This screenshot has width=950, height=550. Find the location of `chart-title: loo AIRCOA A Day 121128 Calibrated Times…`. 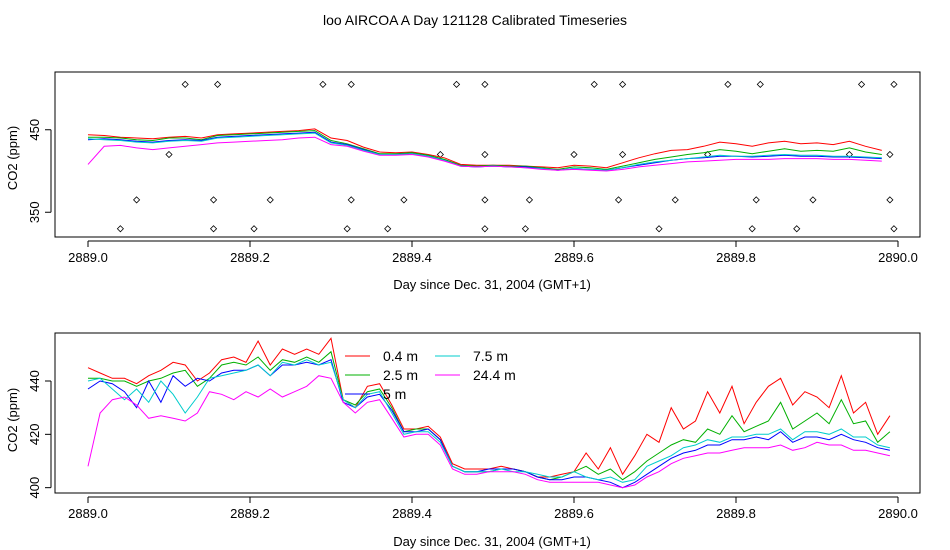

chart-title: loo AIRCOA A Day 121128 Calibrated Times… is located at coordinates (475, 20).